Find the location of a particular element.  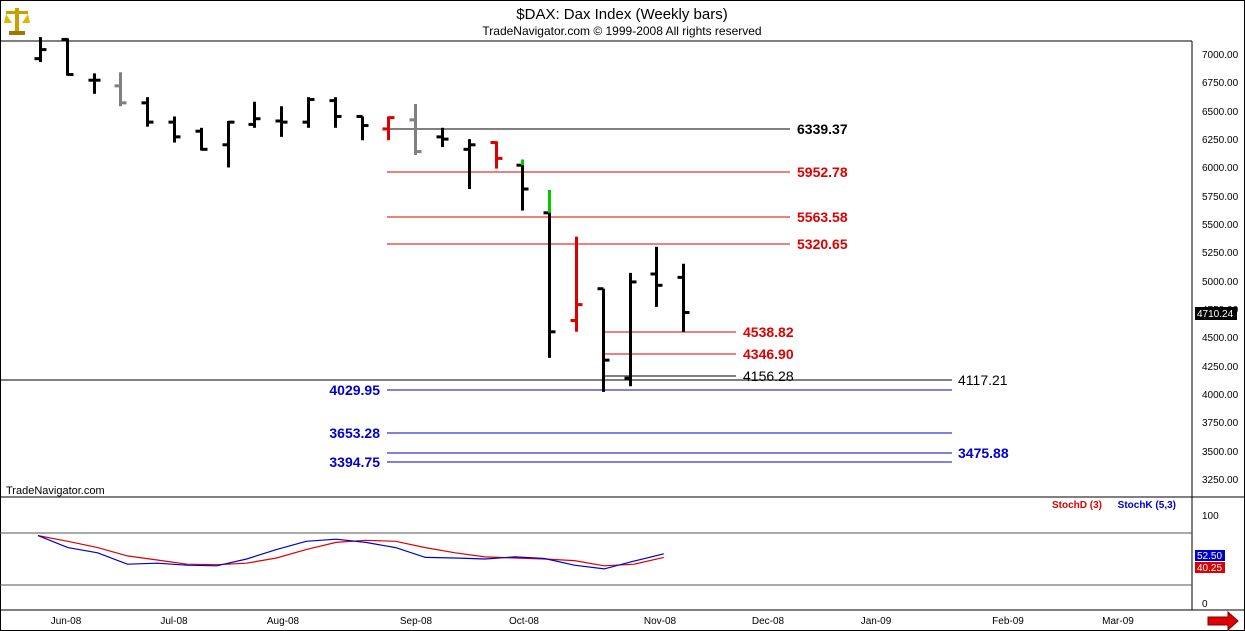

price-tick-label: 5000.00 is located at coordinates (1220, 282).